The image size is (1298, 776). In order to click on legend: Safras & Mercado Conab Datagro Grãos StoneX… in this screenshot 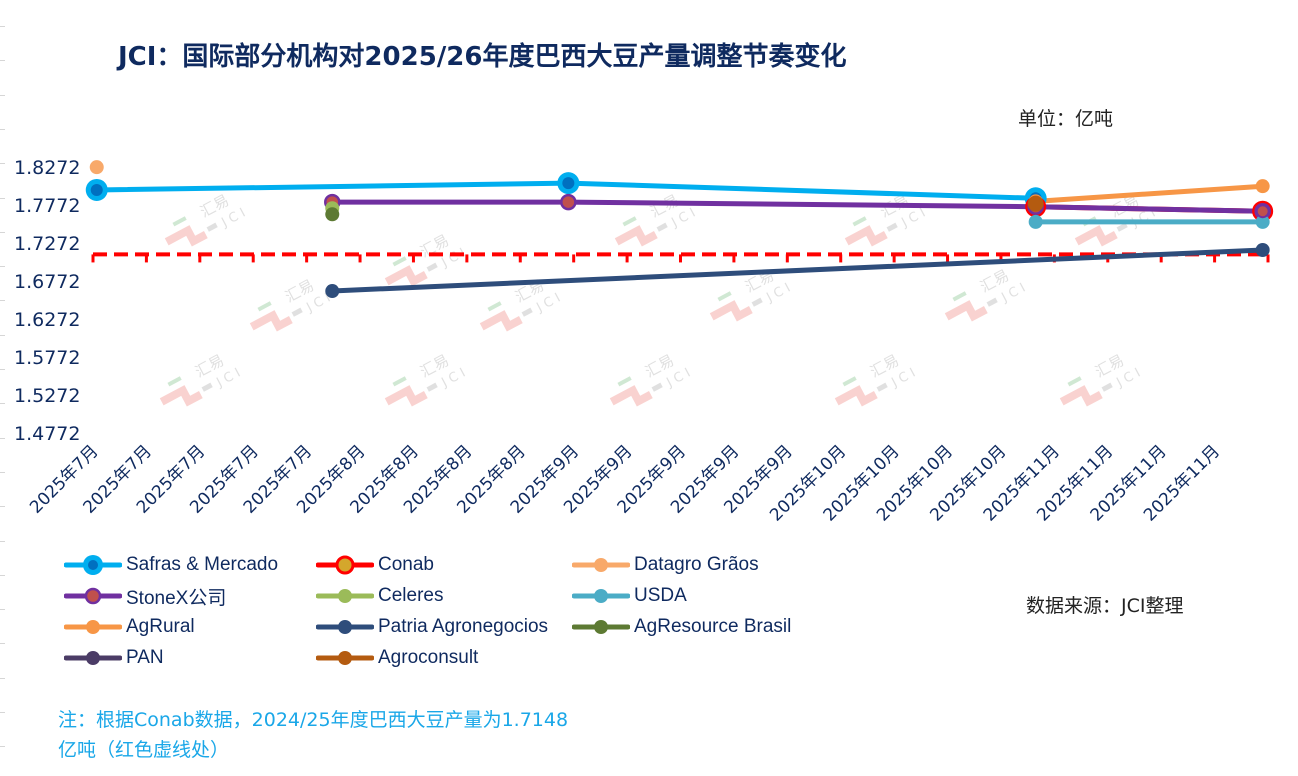, I will do `click(444, 615)`.